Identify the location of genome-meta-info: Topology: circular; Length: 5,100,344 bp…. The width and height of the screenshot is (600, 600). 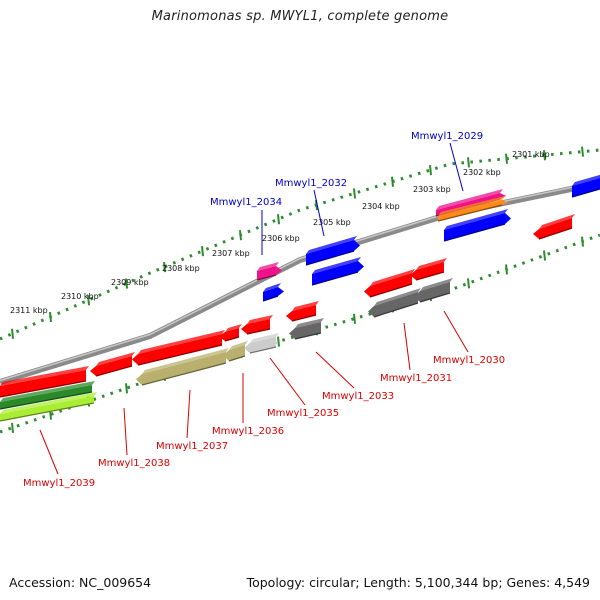
(418, 582).